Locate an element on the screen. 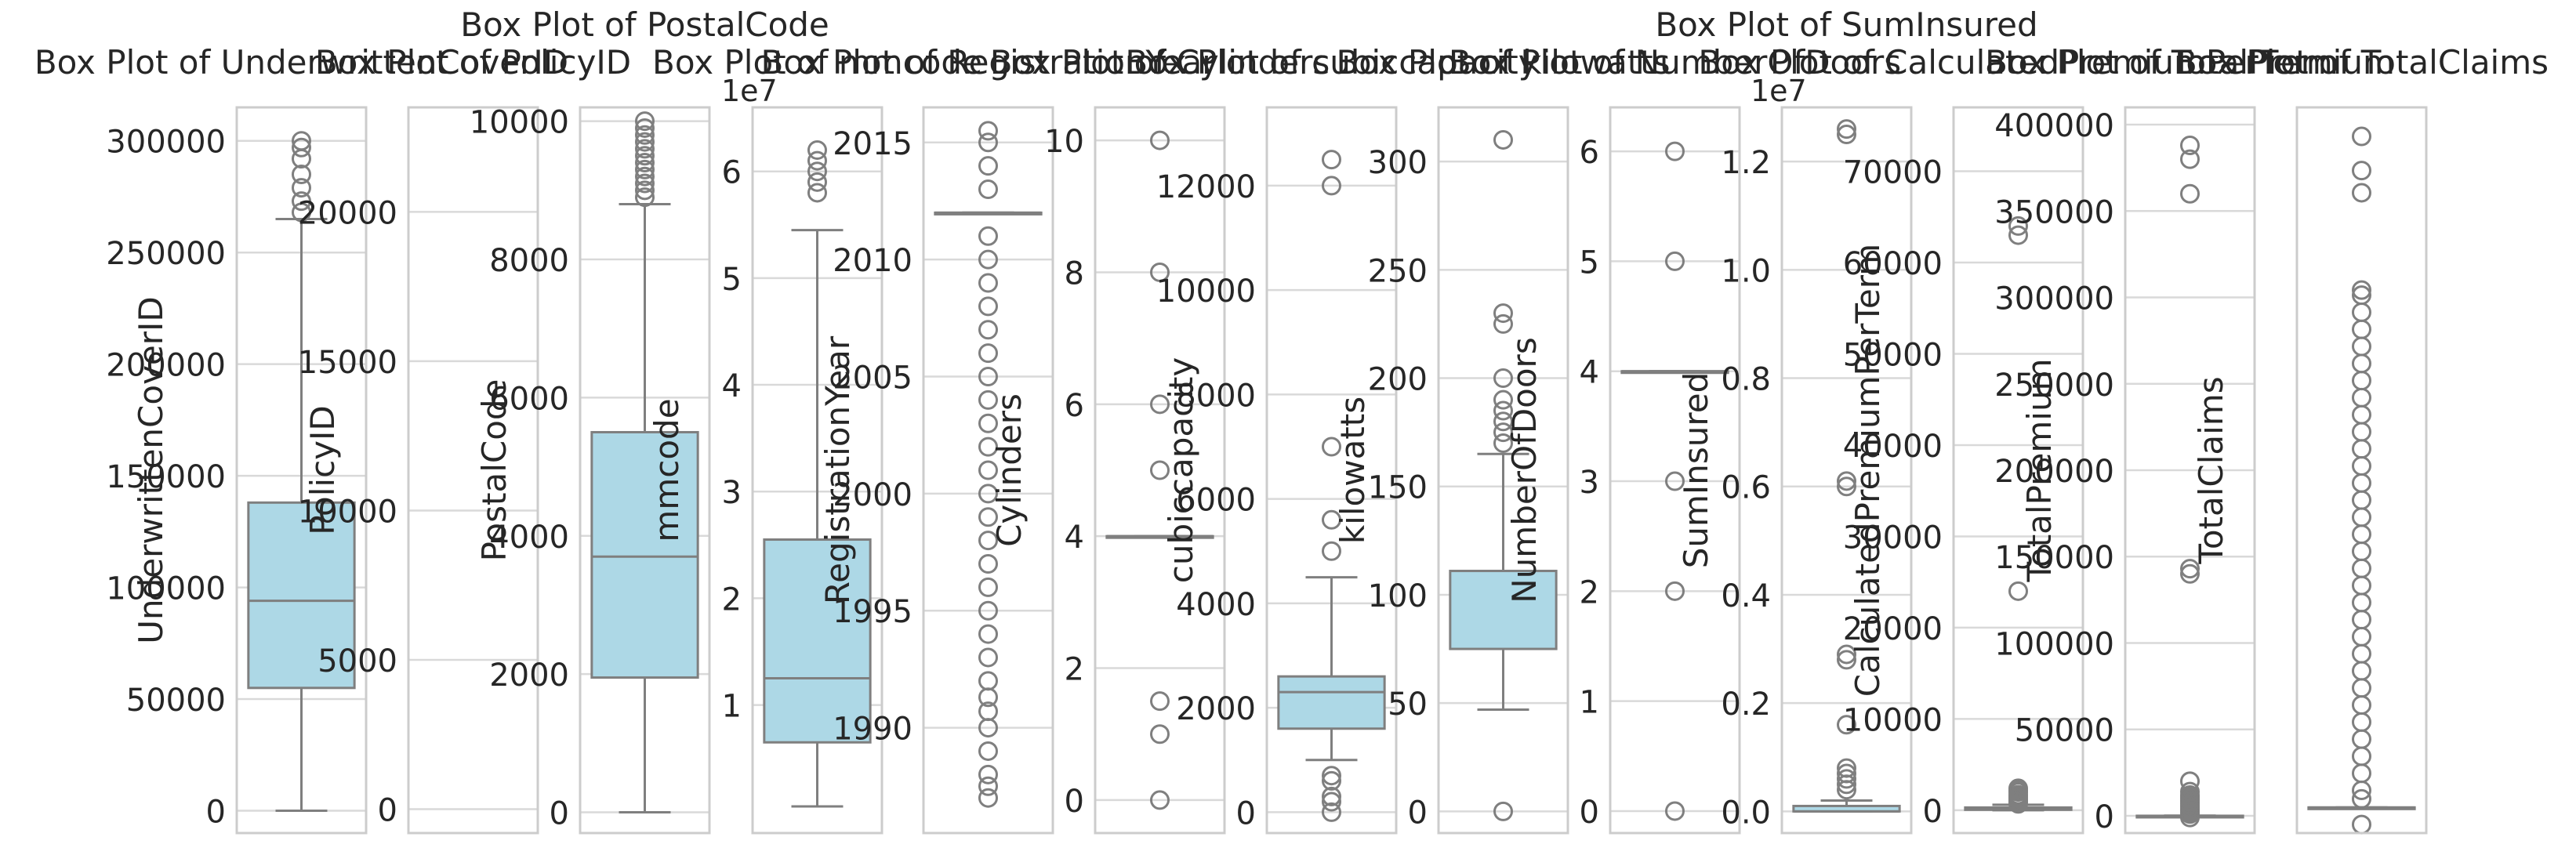  y-axis-label: TotalClaims is located at coordinates (2211, 470).